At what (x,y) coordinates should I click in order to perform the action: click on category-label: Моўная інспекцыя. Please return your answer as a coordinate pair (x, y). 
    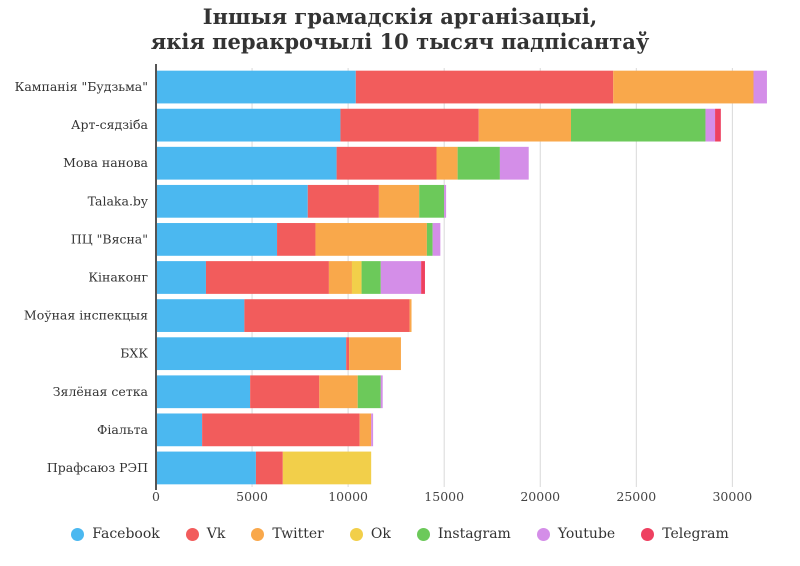
    Looking at the image, I should click on (86, 315).